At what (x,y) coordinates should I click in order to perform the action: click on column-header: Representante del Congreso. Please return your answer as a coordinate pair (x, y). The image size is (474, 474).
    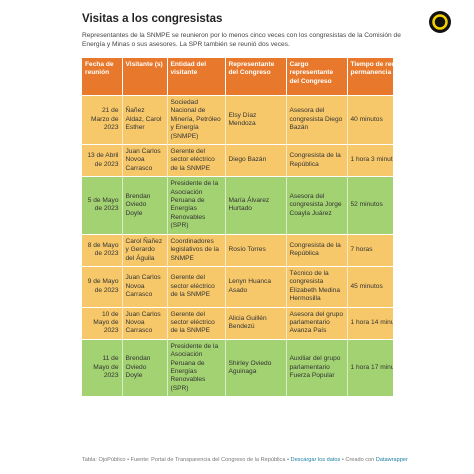
    Looking at the image, I should click on (256, 77).